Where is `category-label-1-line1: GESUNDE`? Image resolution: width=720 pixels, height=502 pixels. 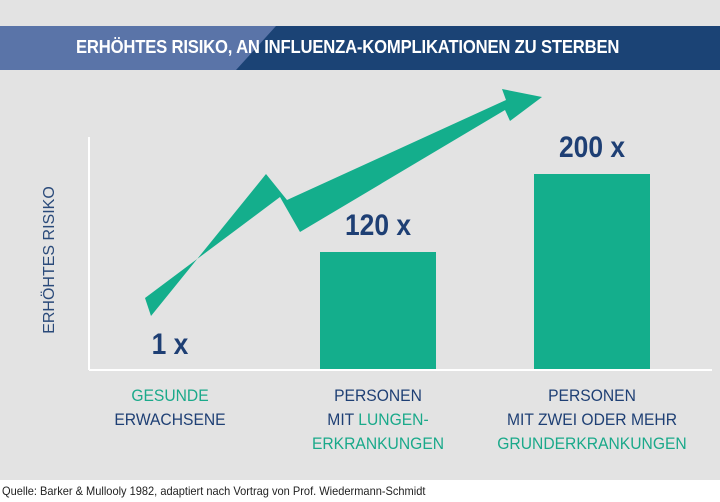 category-label-1-line1: GESUNDE is located at coordinates (170, 395).